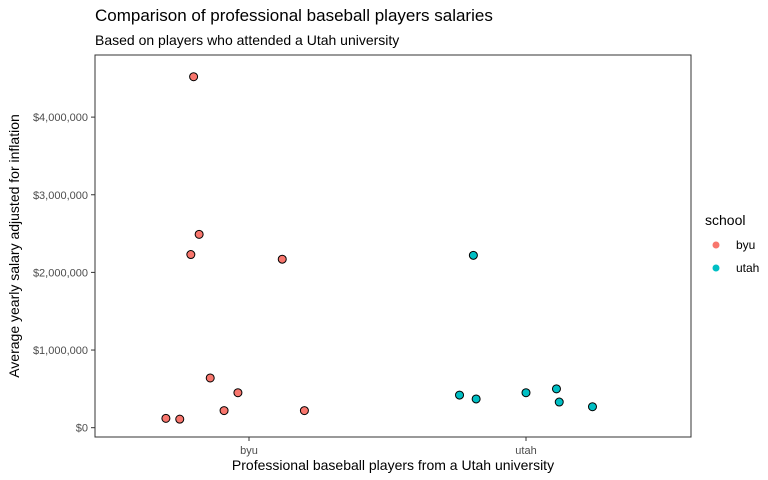 This screenshot has height=480, width=768. Describe the element at coordinates (716, 245) in the screenshot. I see `legend-key-byu` at that location.